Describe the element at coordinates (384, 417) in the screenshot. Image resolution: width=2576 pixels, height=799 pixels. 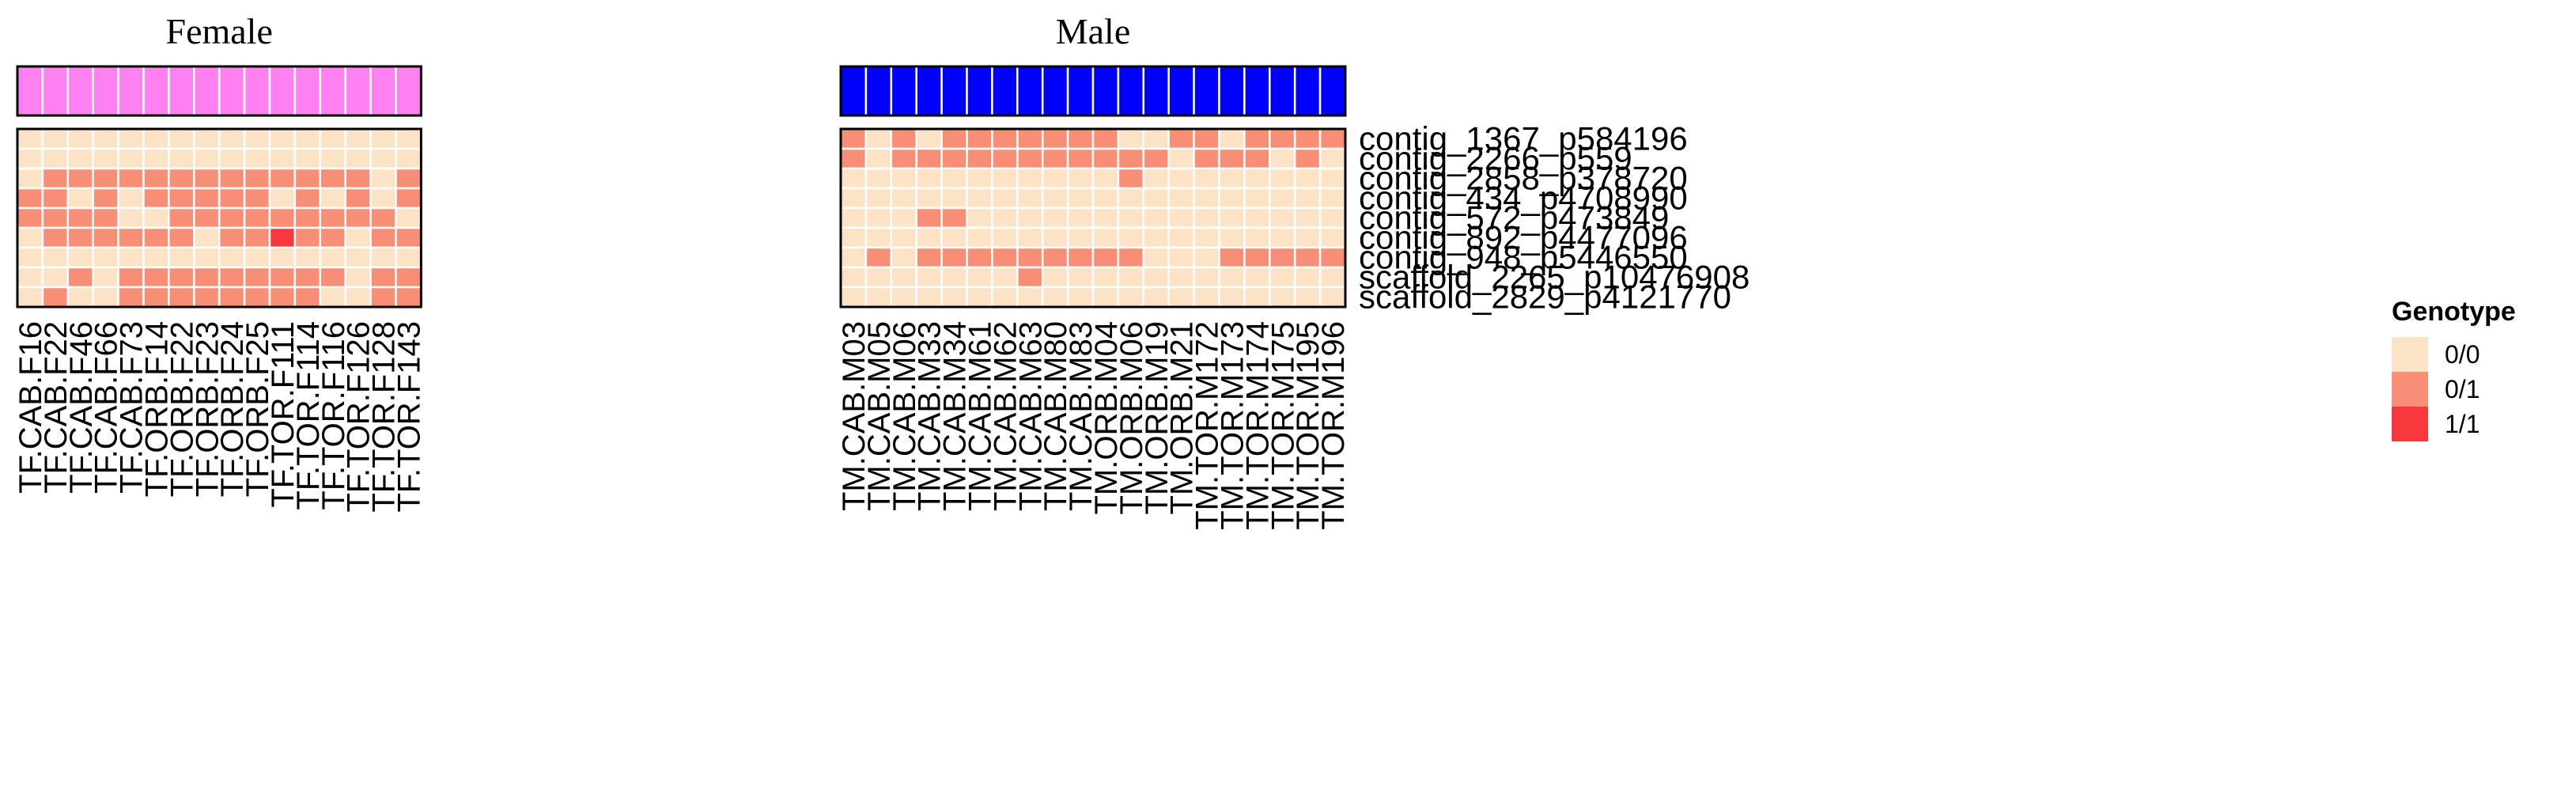
I see `column-label: TF.TOR.F128` at that location.